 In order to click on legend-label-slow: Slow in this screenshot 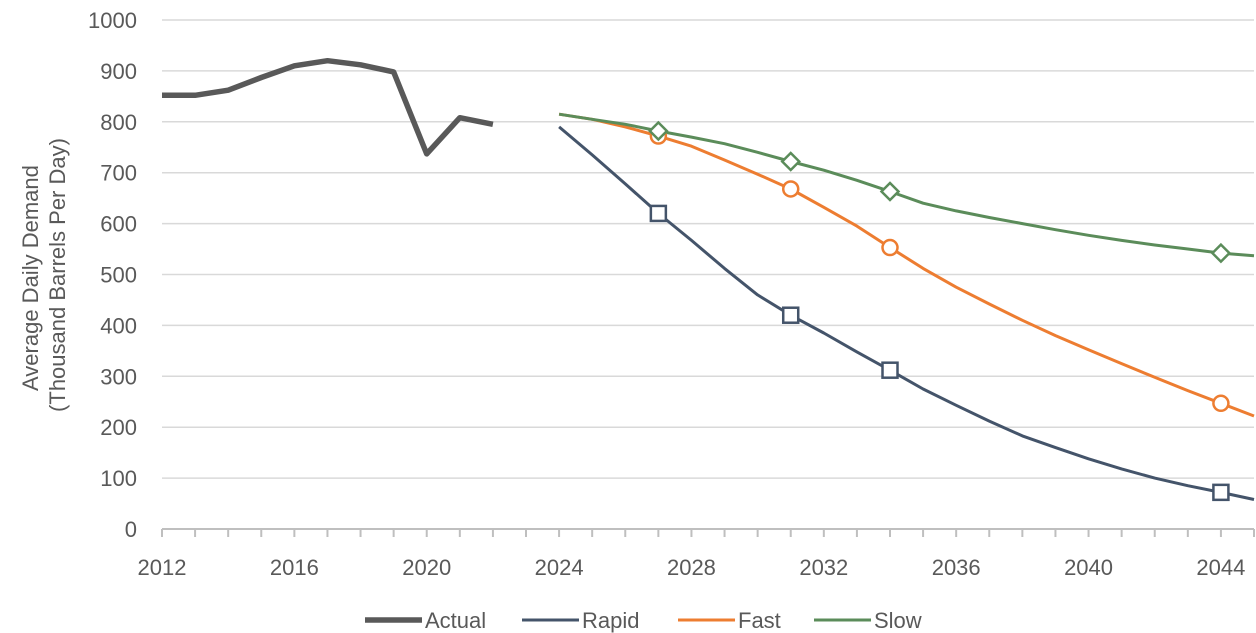, I will do `click(898, 620)`.